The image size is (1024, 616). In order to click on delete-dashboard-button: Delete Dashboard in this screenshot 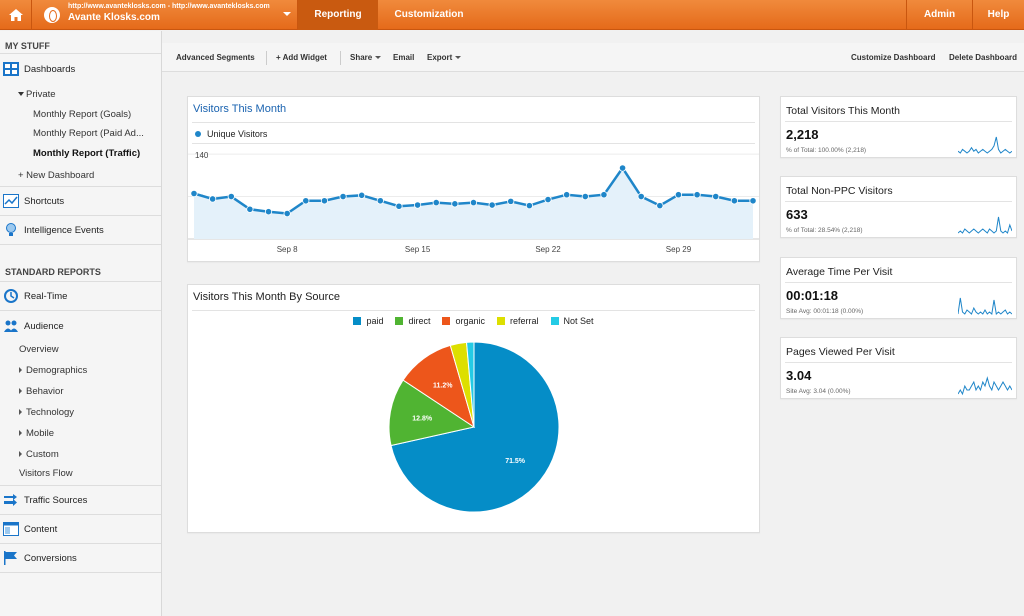, I will do `click(983, 57)`.